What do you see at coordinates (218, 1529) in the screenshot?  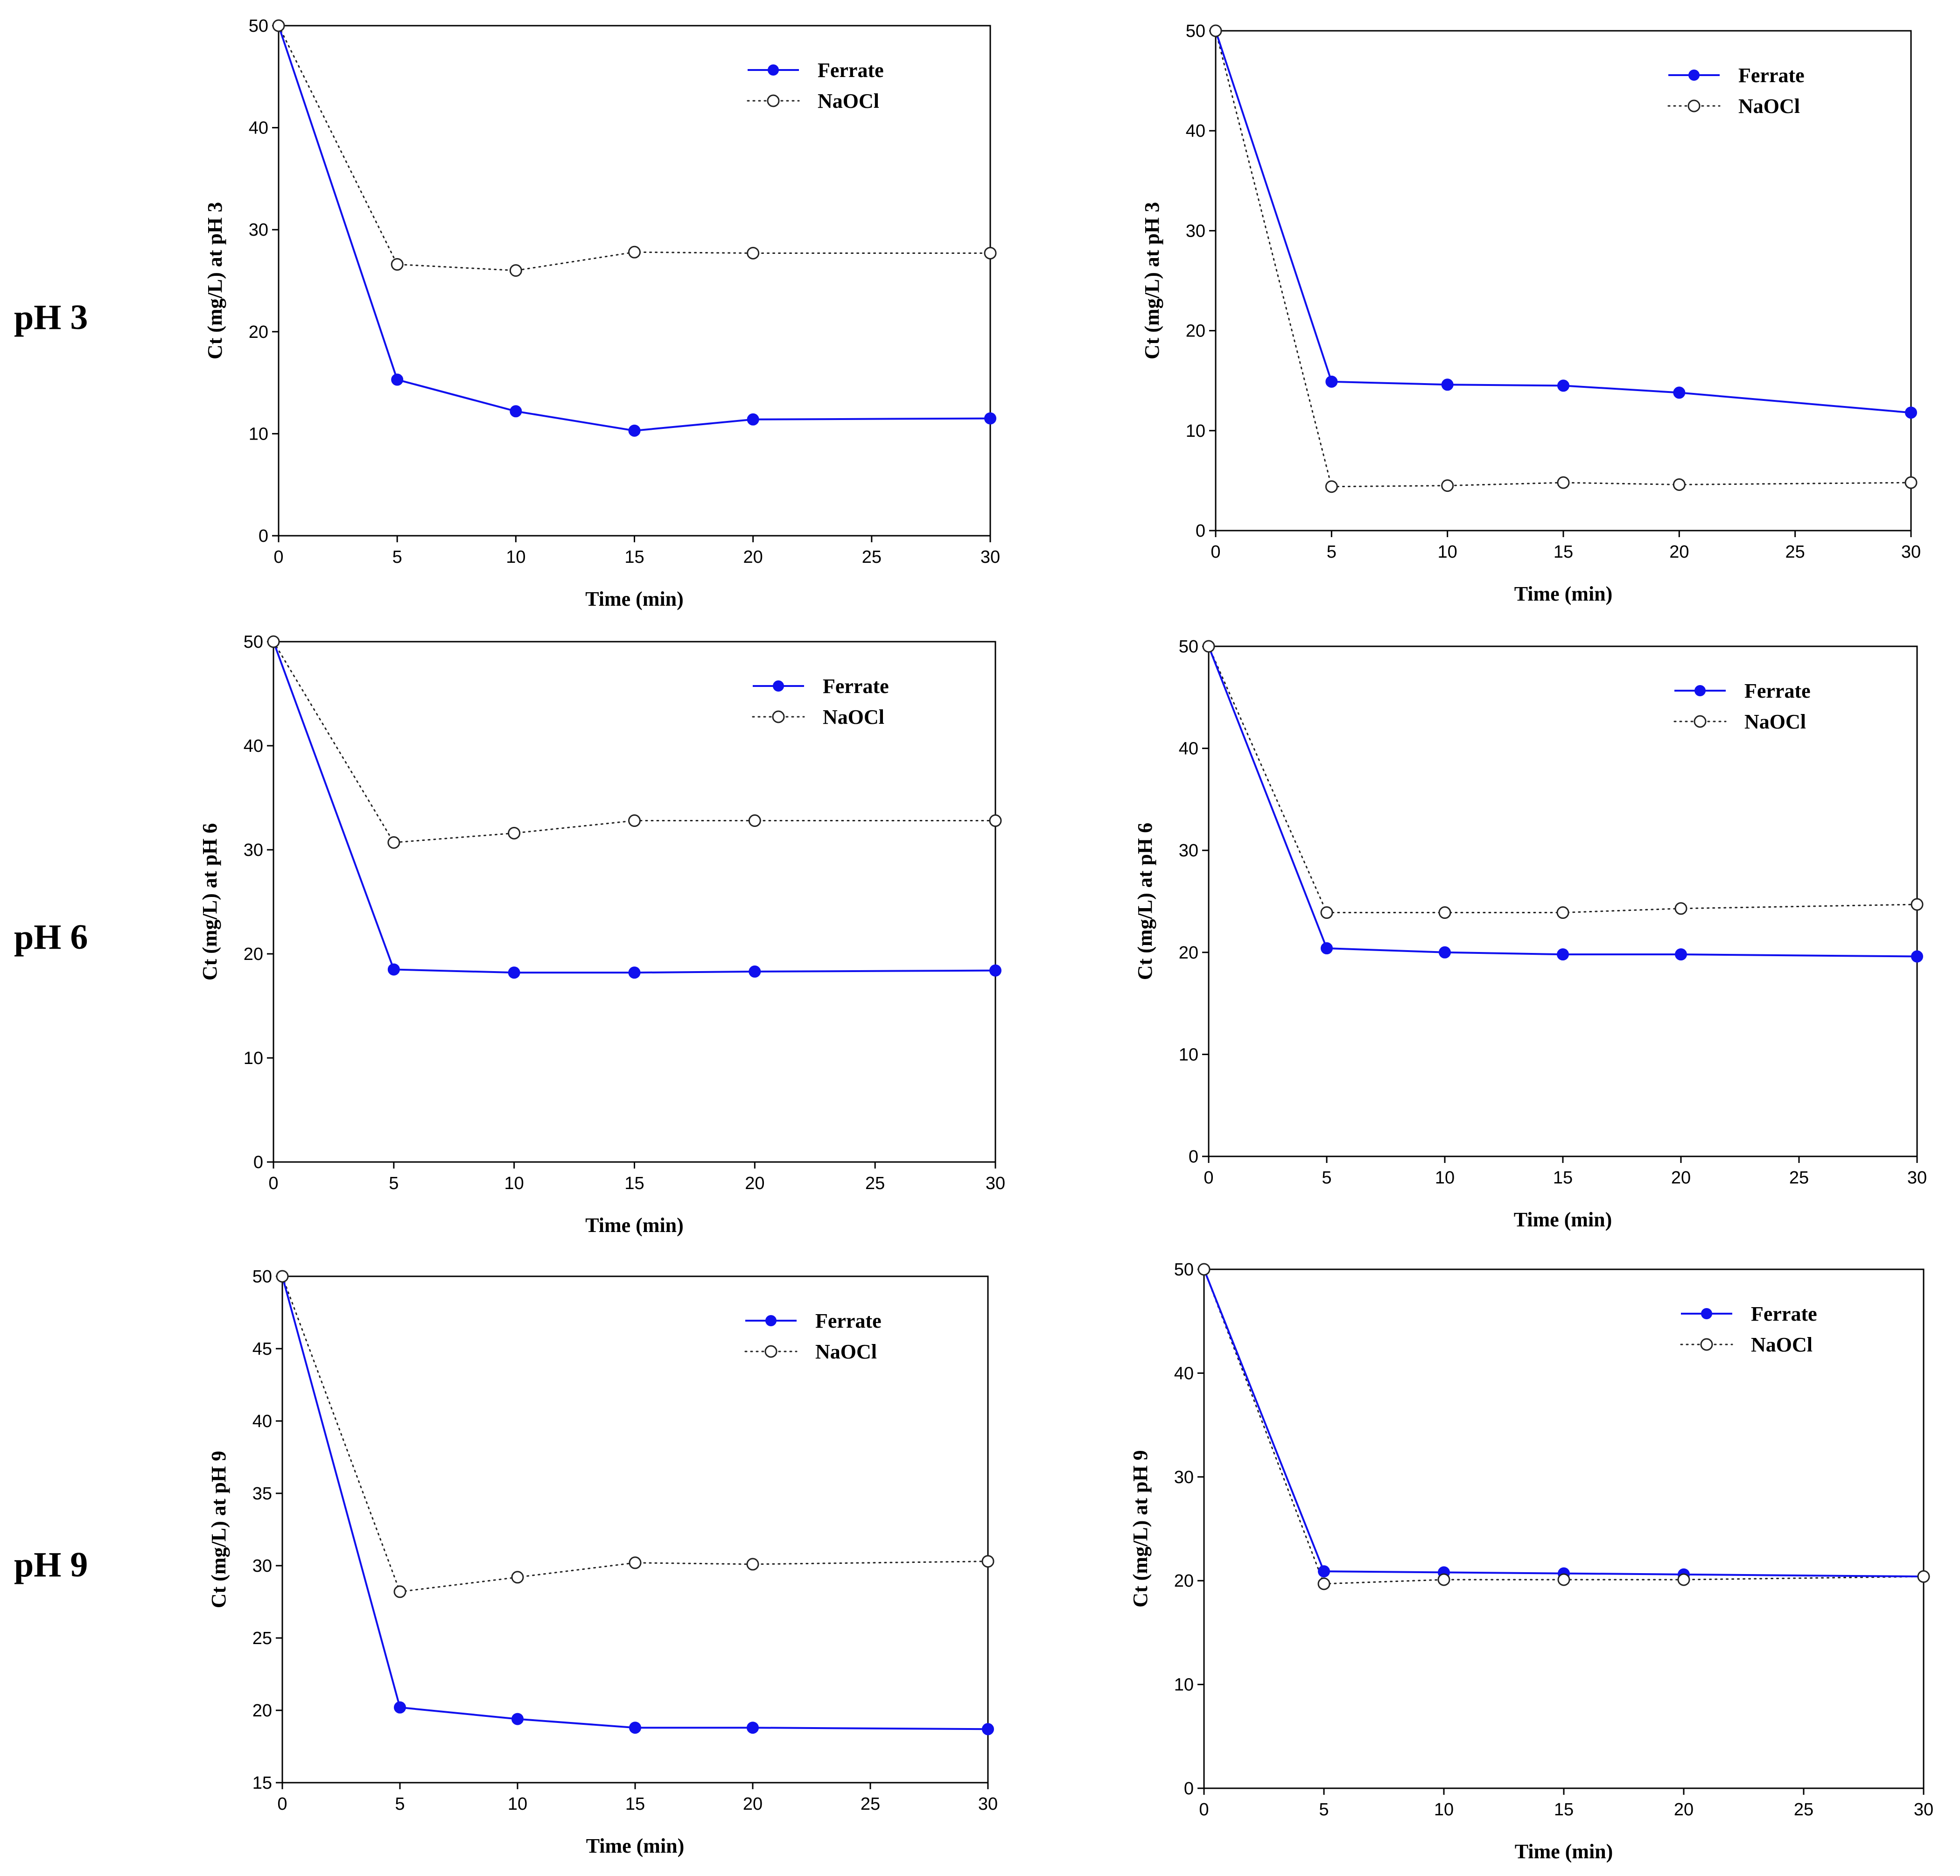 I see `y-axis-label: Ct (mg/L) at pH 9` at bounding box center [218, 1529].